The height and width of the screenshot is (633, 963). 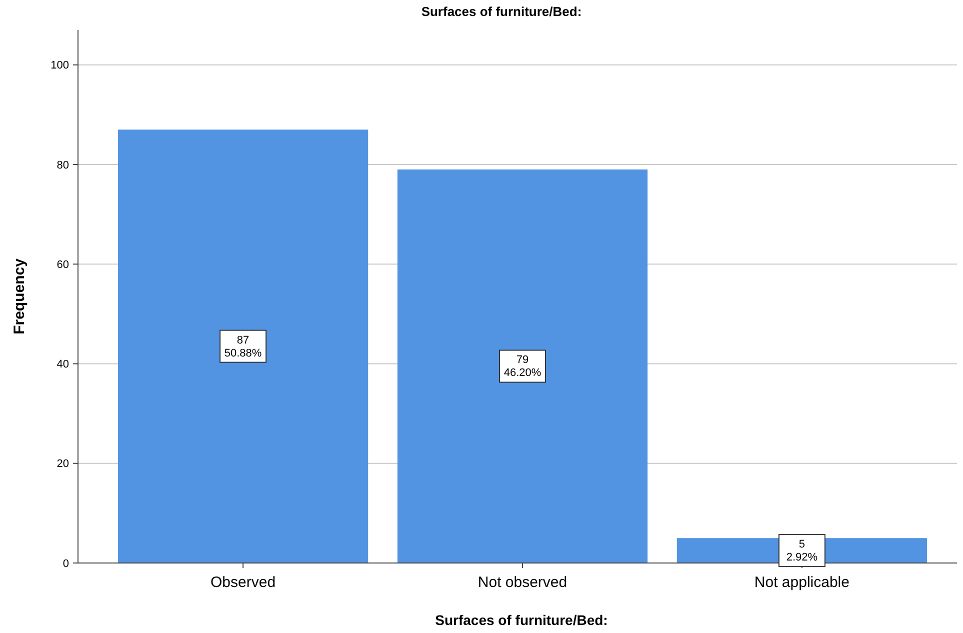 I want to click on y-tick-label: 40, so click(x=62, y=364).